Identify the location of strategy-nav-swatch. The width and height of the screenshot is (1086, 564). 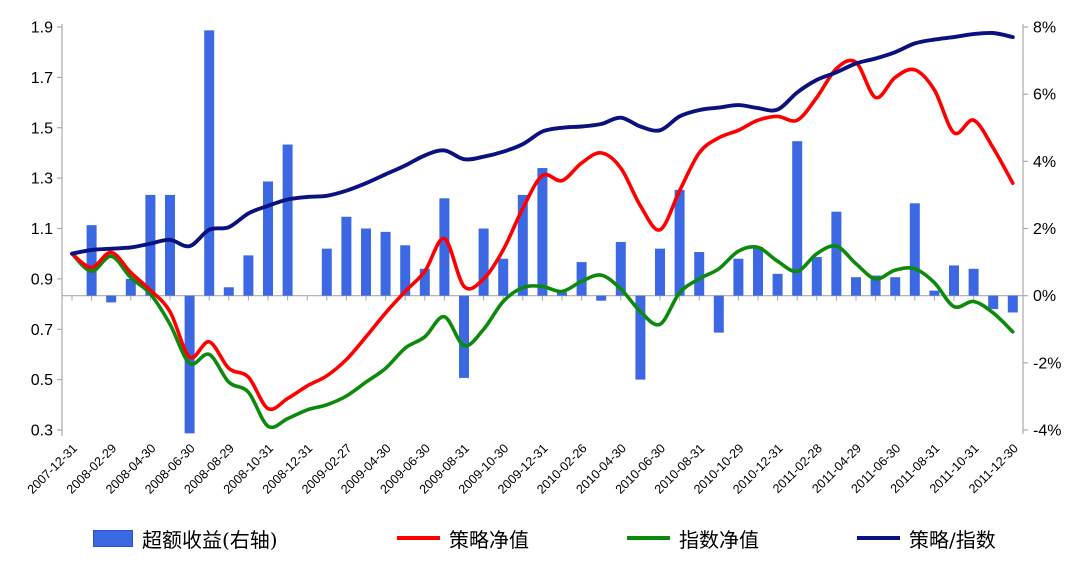
(418, 538).